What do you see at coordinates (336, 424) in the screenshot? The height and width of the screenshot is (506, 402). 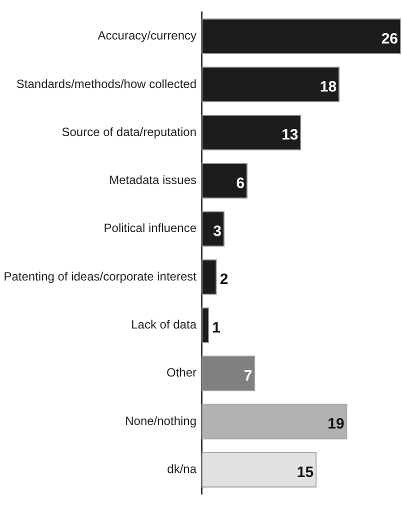 I see `data-label: 19` at bounding box center [336, 424].